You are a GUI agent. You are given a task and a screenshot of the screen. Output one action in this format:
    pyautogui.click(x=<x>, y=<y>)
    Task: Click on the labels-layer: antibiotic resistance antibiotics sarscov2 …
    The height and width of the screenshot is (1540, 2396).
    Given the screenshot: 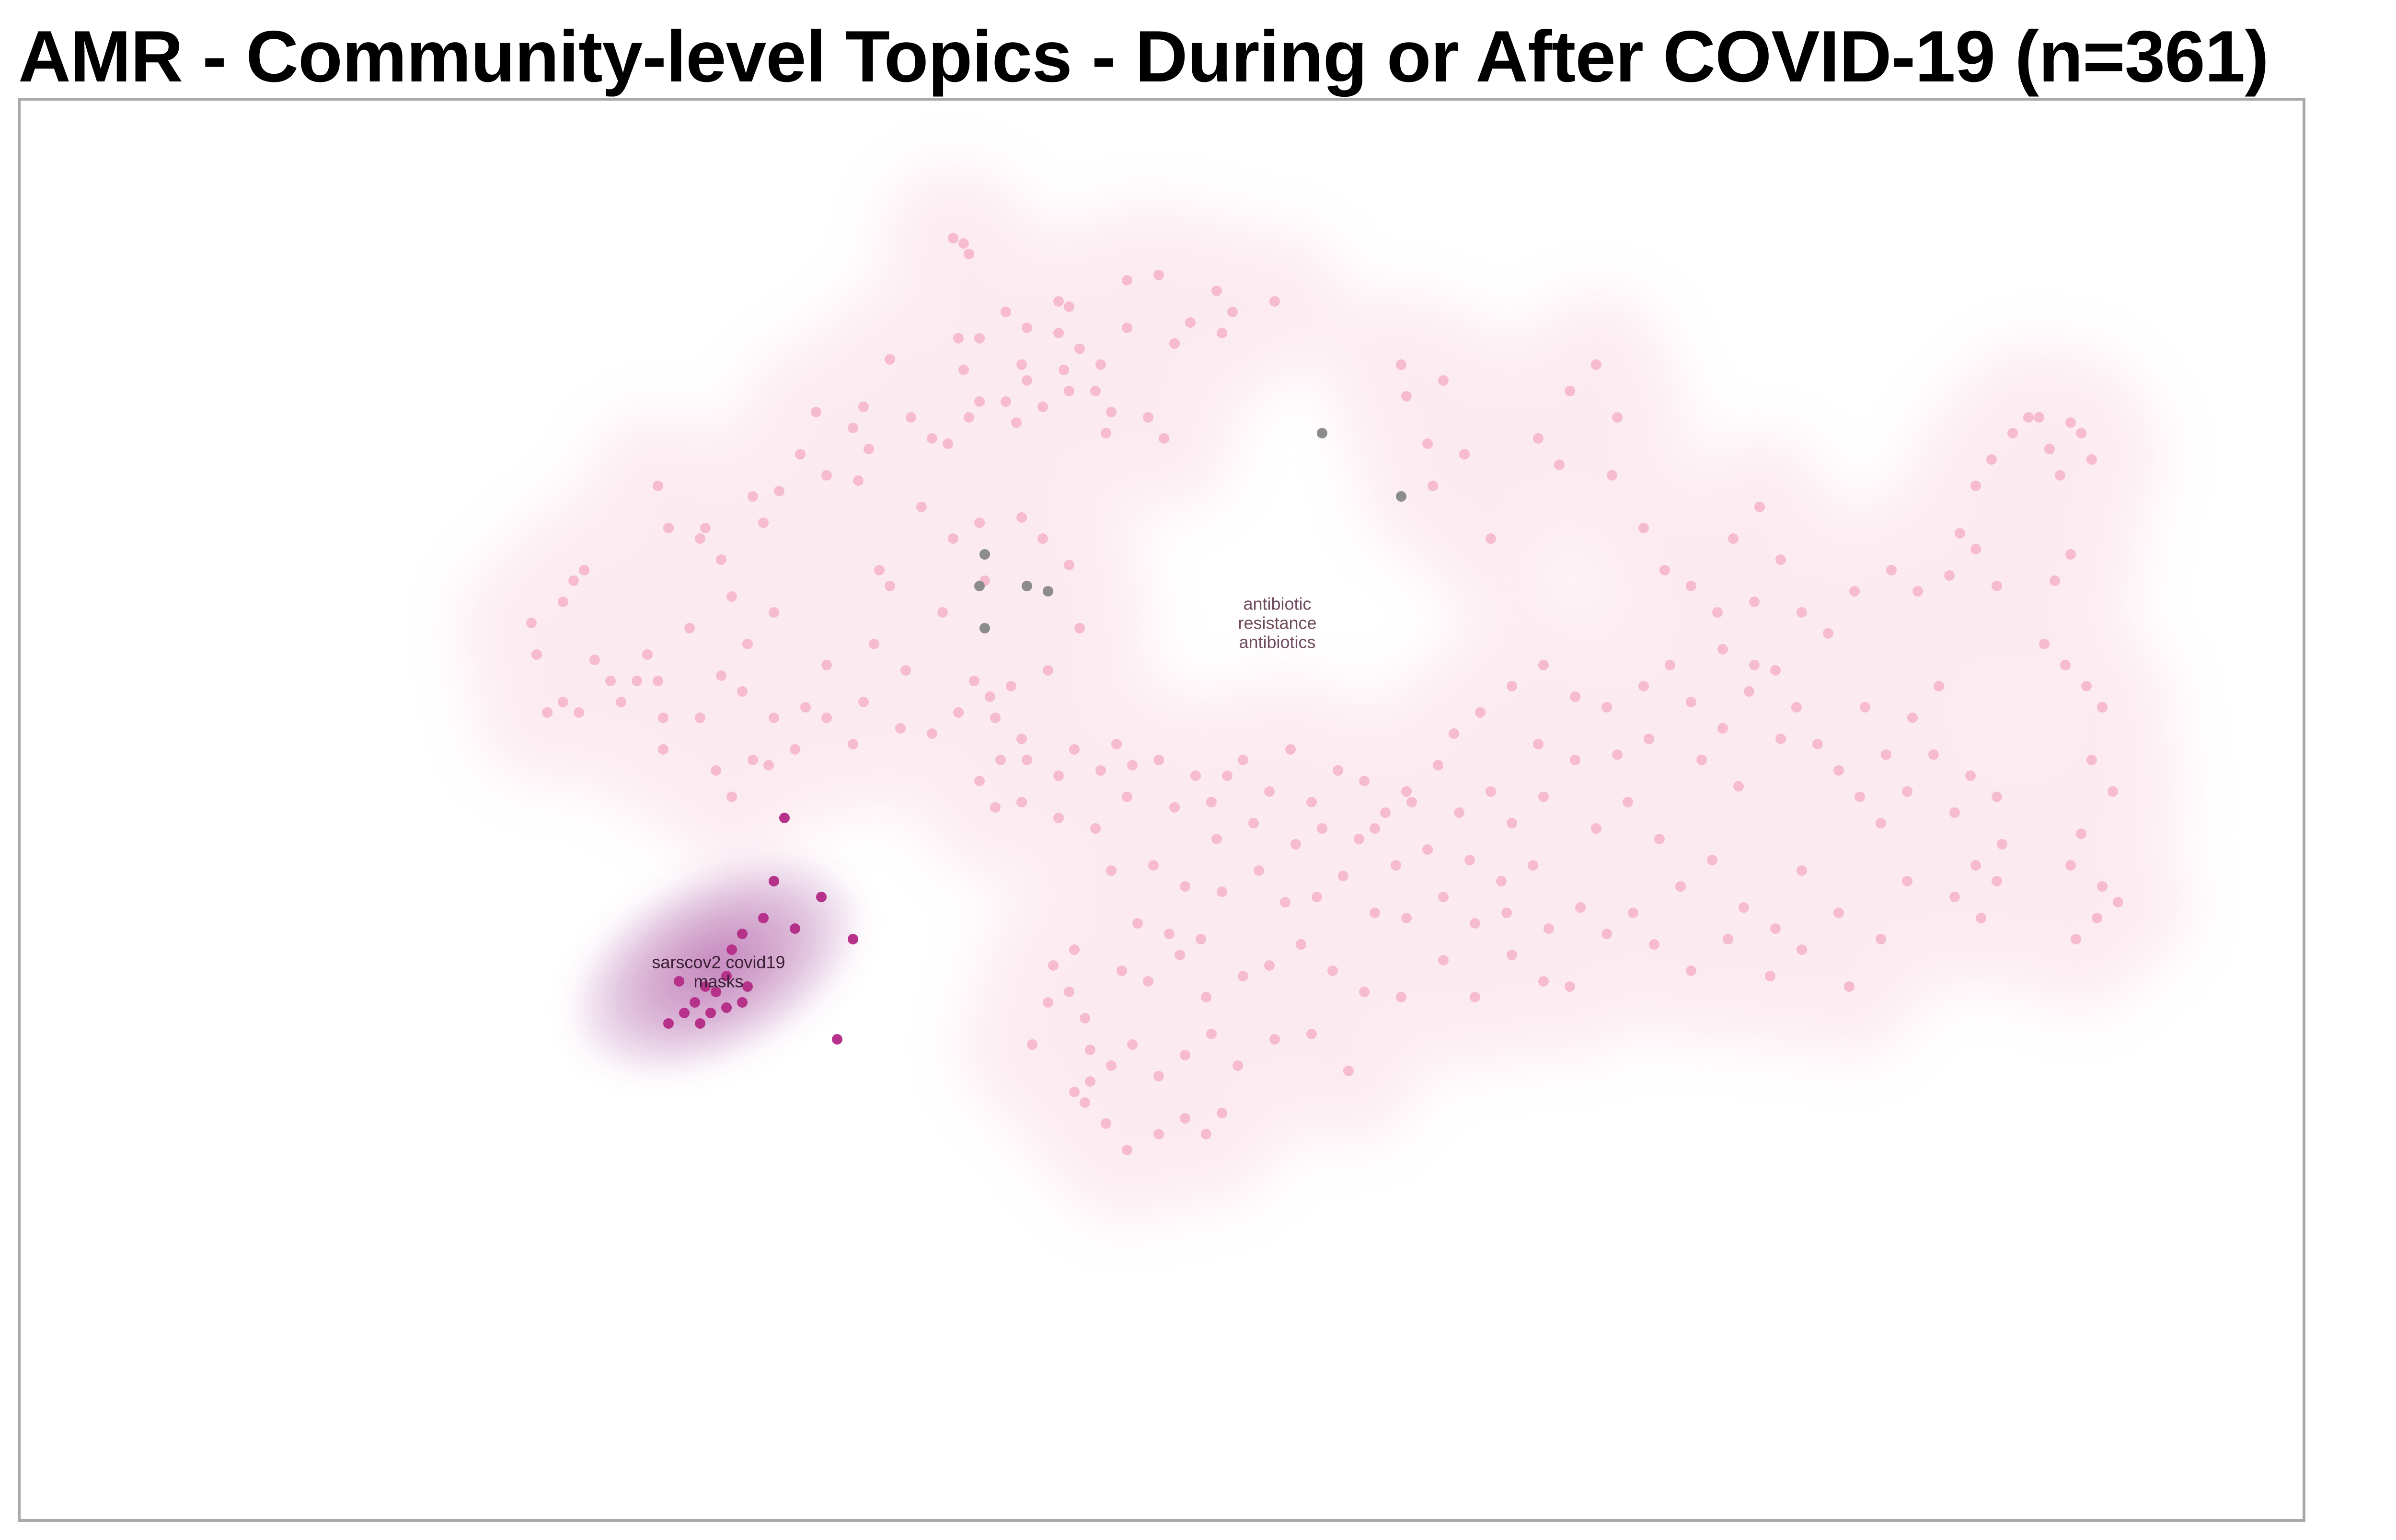 What is the action you would take?
    pyautogui.click(x=984, y=792)
    